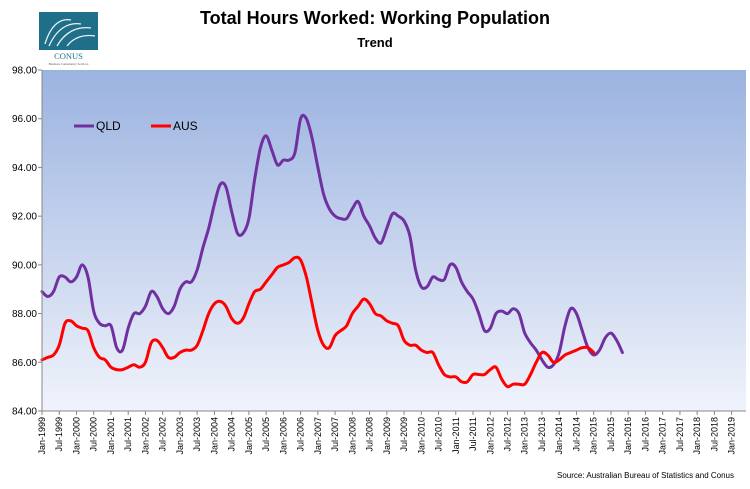  I want to click on legend-label-qld: QLD, so click(108, 126).